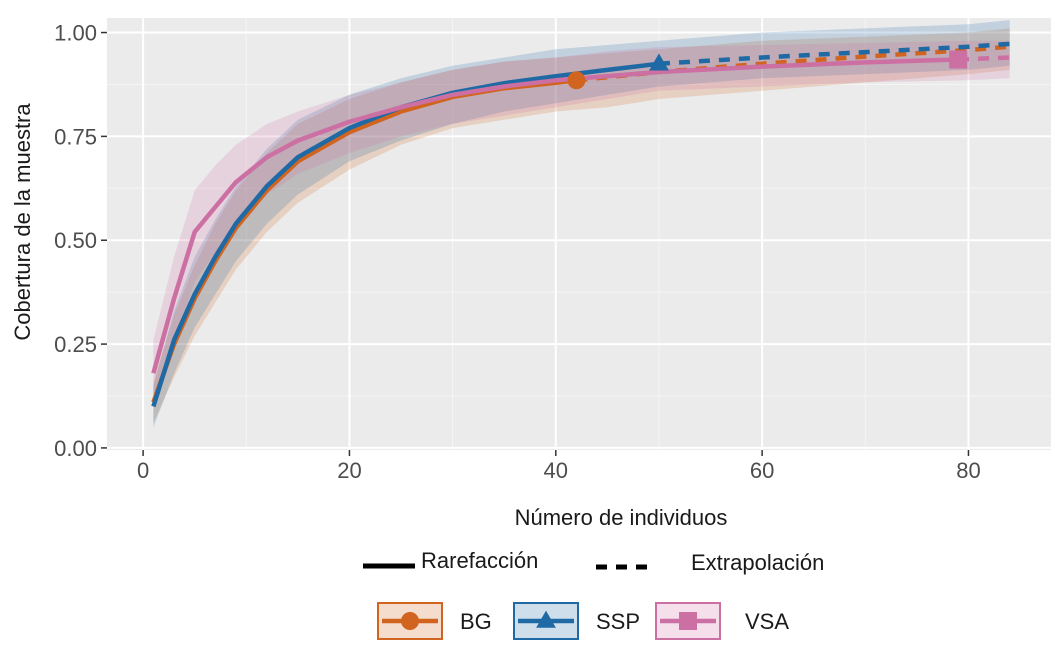 The width and height of the screenshot is (1055, 670). I want to click on legend-key-marker-bg, so click(410, 621).